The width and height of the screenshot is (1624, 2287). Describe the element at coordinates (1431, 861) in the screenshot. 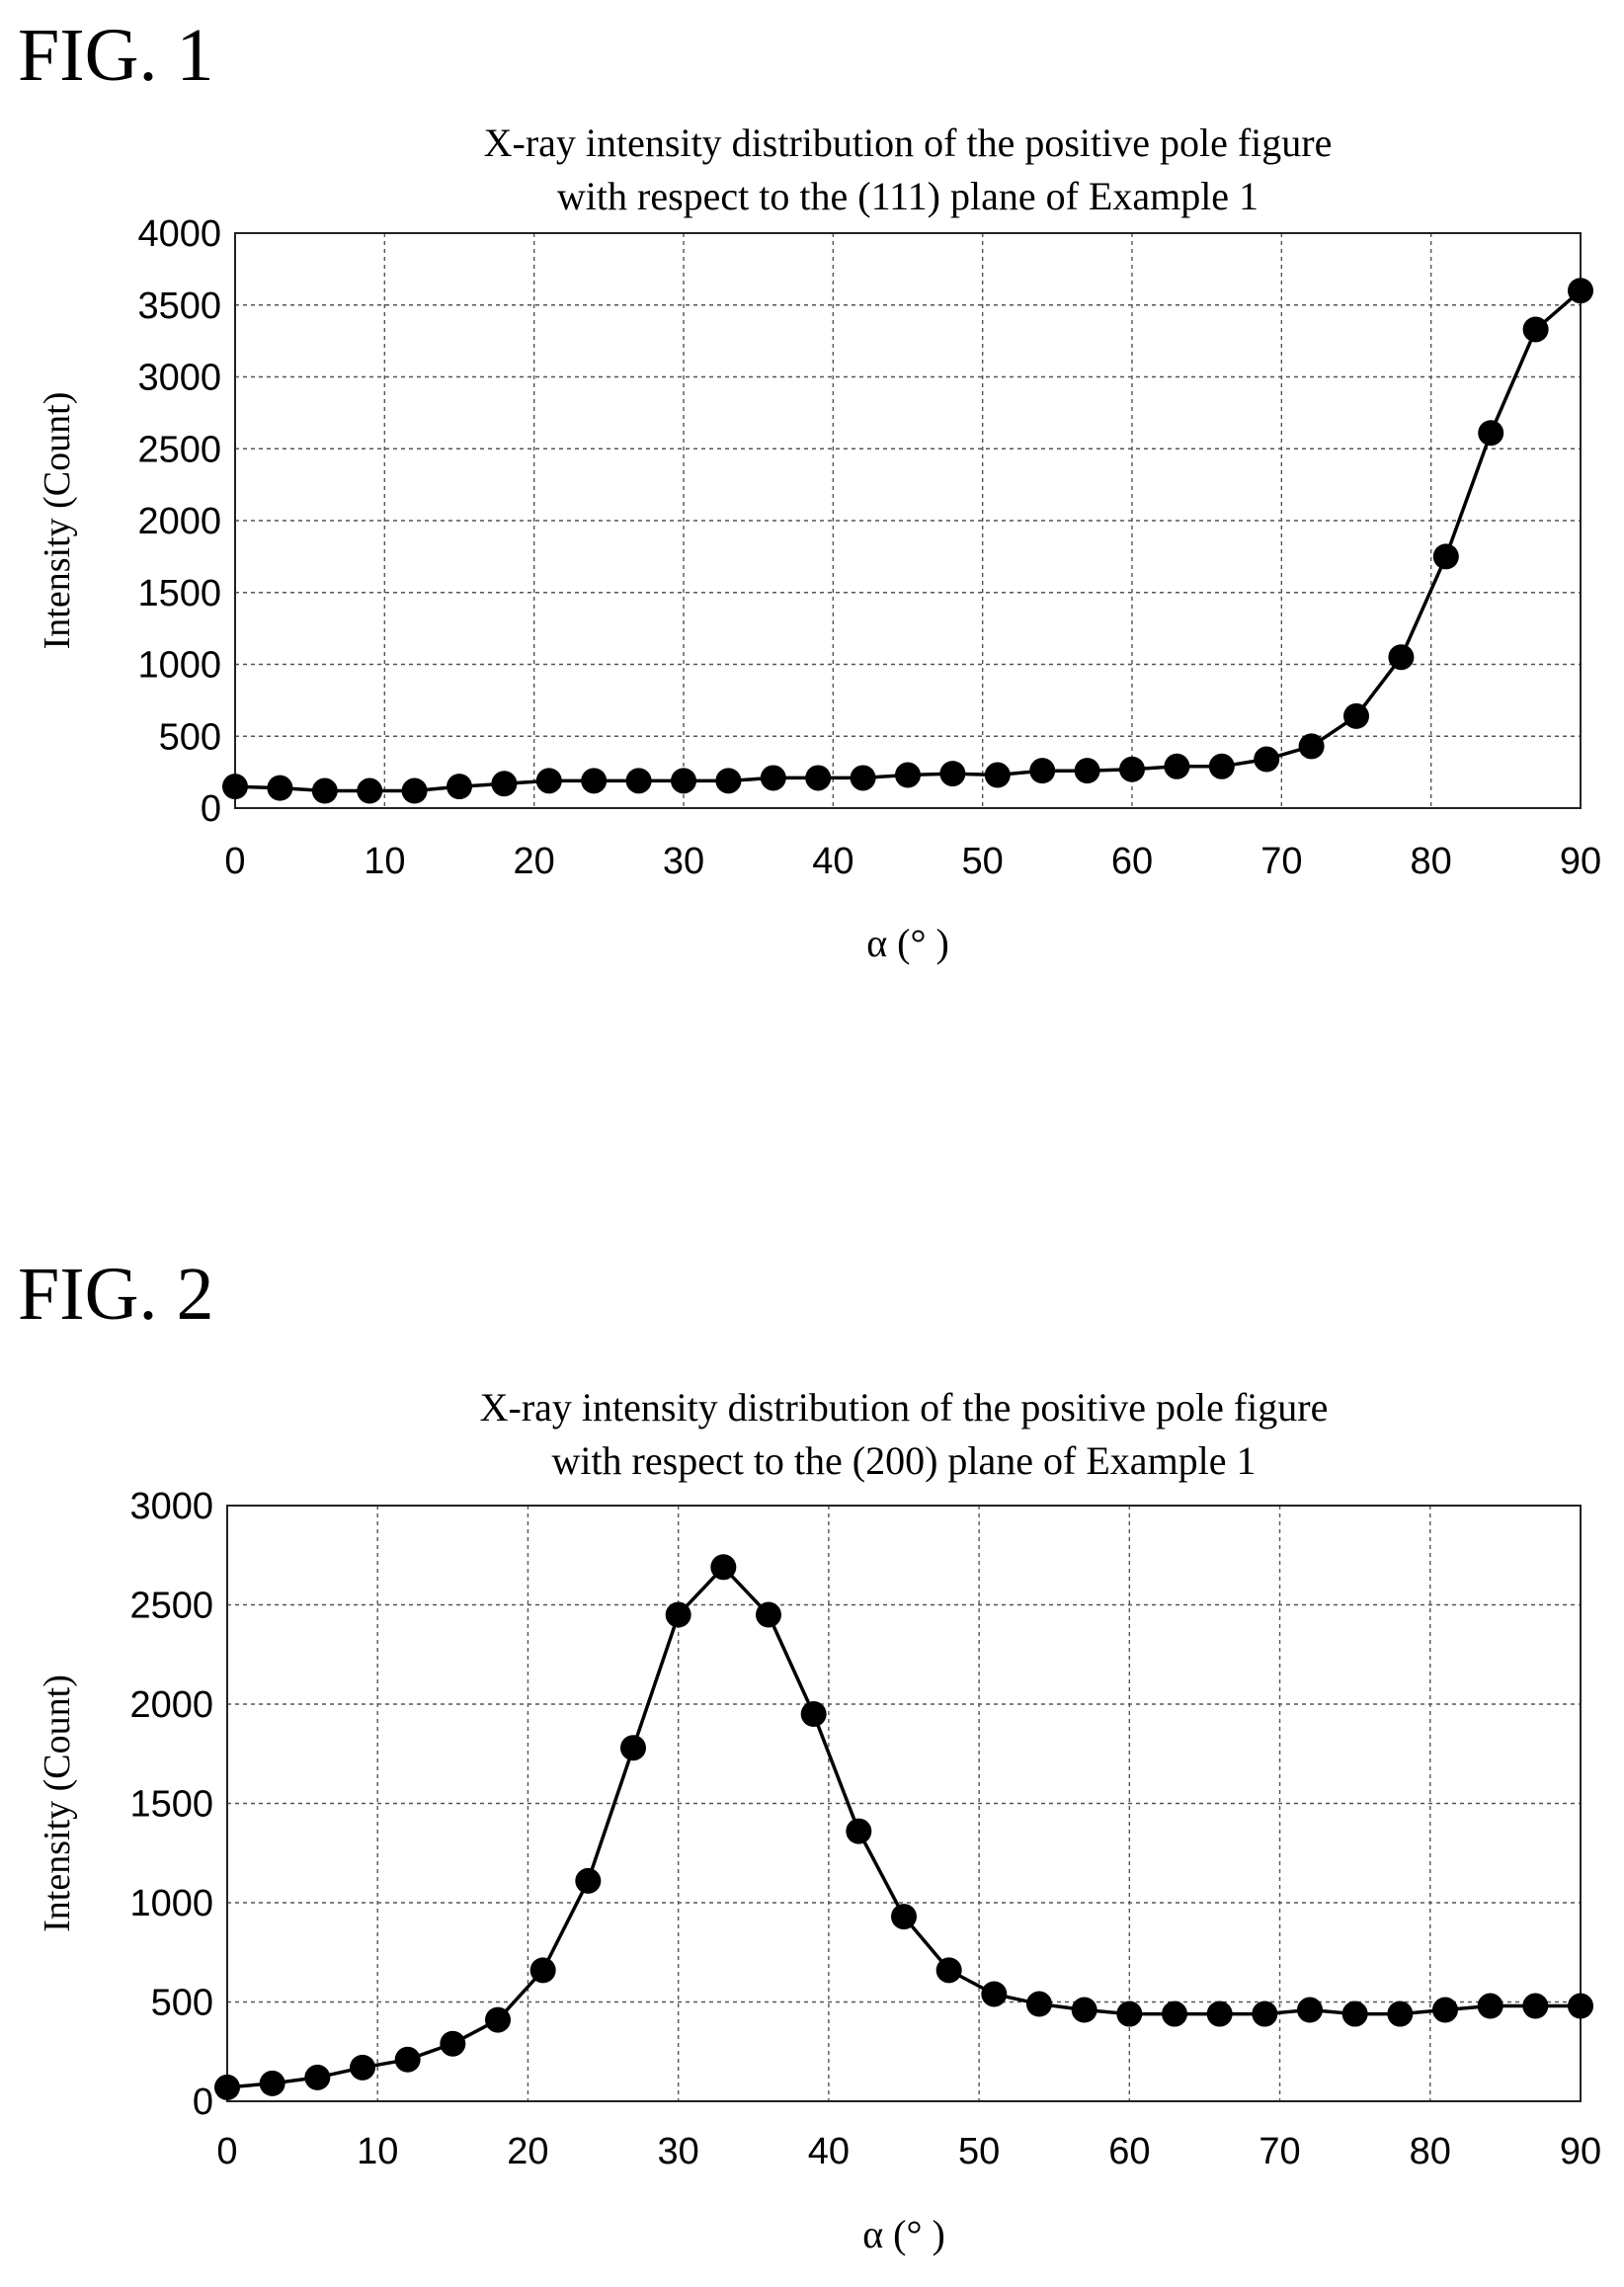

I see `x-tick-label: 80` at that location.